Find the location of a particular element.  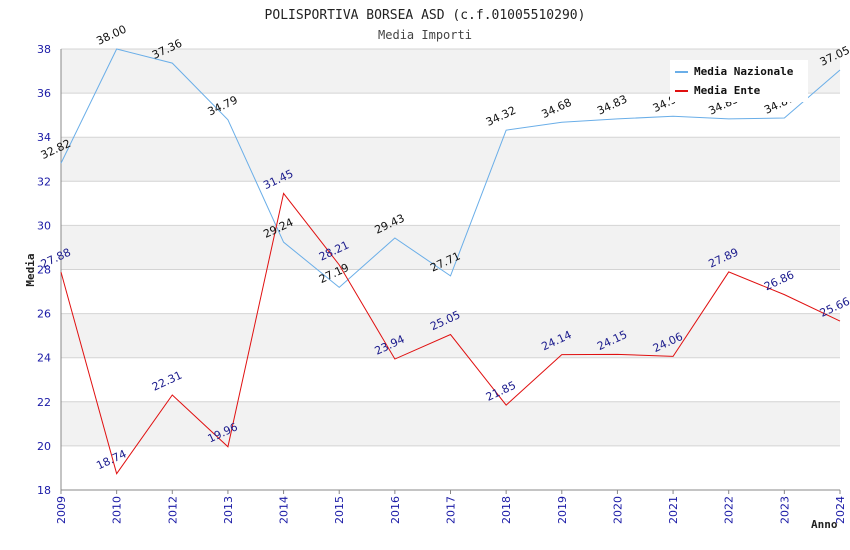

y-tick-label-22: 22 is located at coordinates (44, 402).